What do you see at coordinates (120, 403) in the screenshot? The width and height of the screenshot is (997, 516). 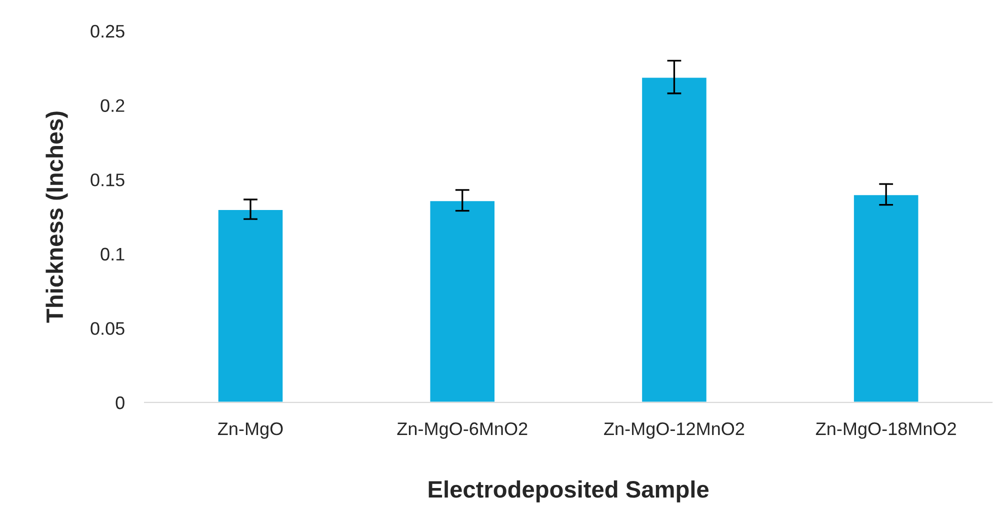 I see `y-tick-label: 0` at bounding box center [120, 403].